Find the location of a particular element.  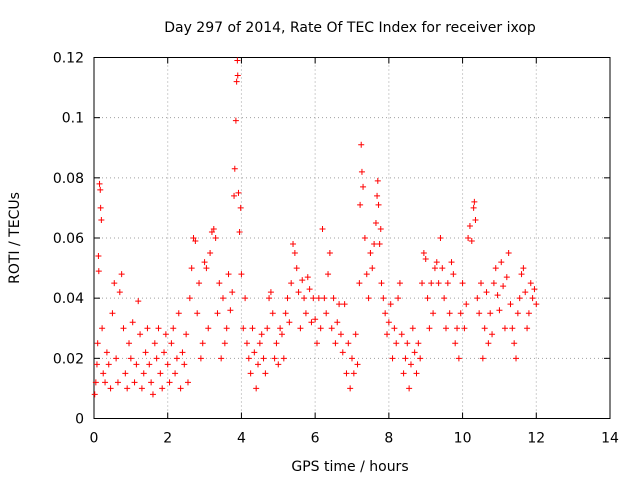

x-tick-label: 14 is located at coordinates (610, 439).